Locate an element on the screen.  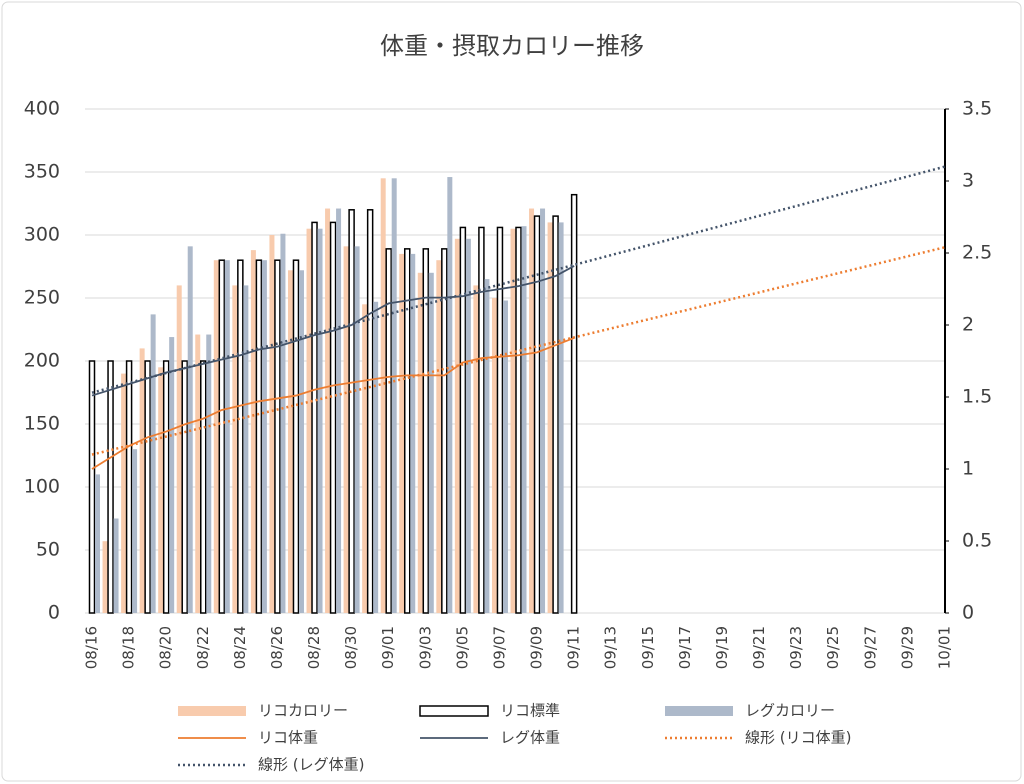
y2-tick-label: 0 is located at coordinates (968, 613).